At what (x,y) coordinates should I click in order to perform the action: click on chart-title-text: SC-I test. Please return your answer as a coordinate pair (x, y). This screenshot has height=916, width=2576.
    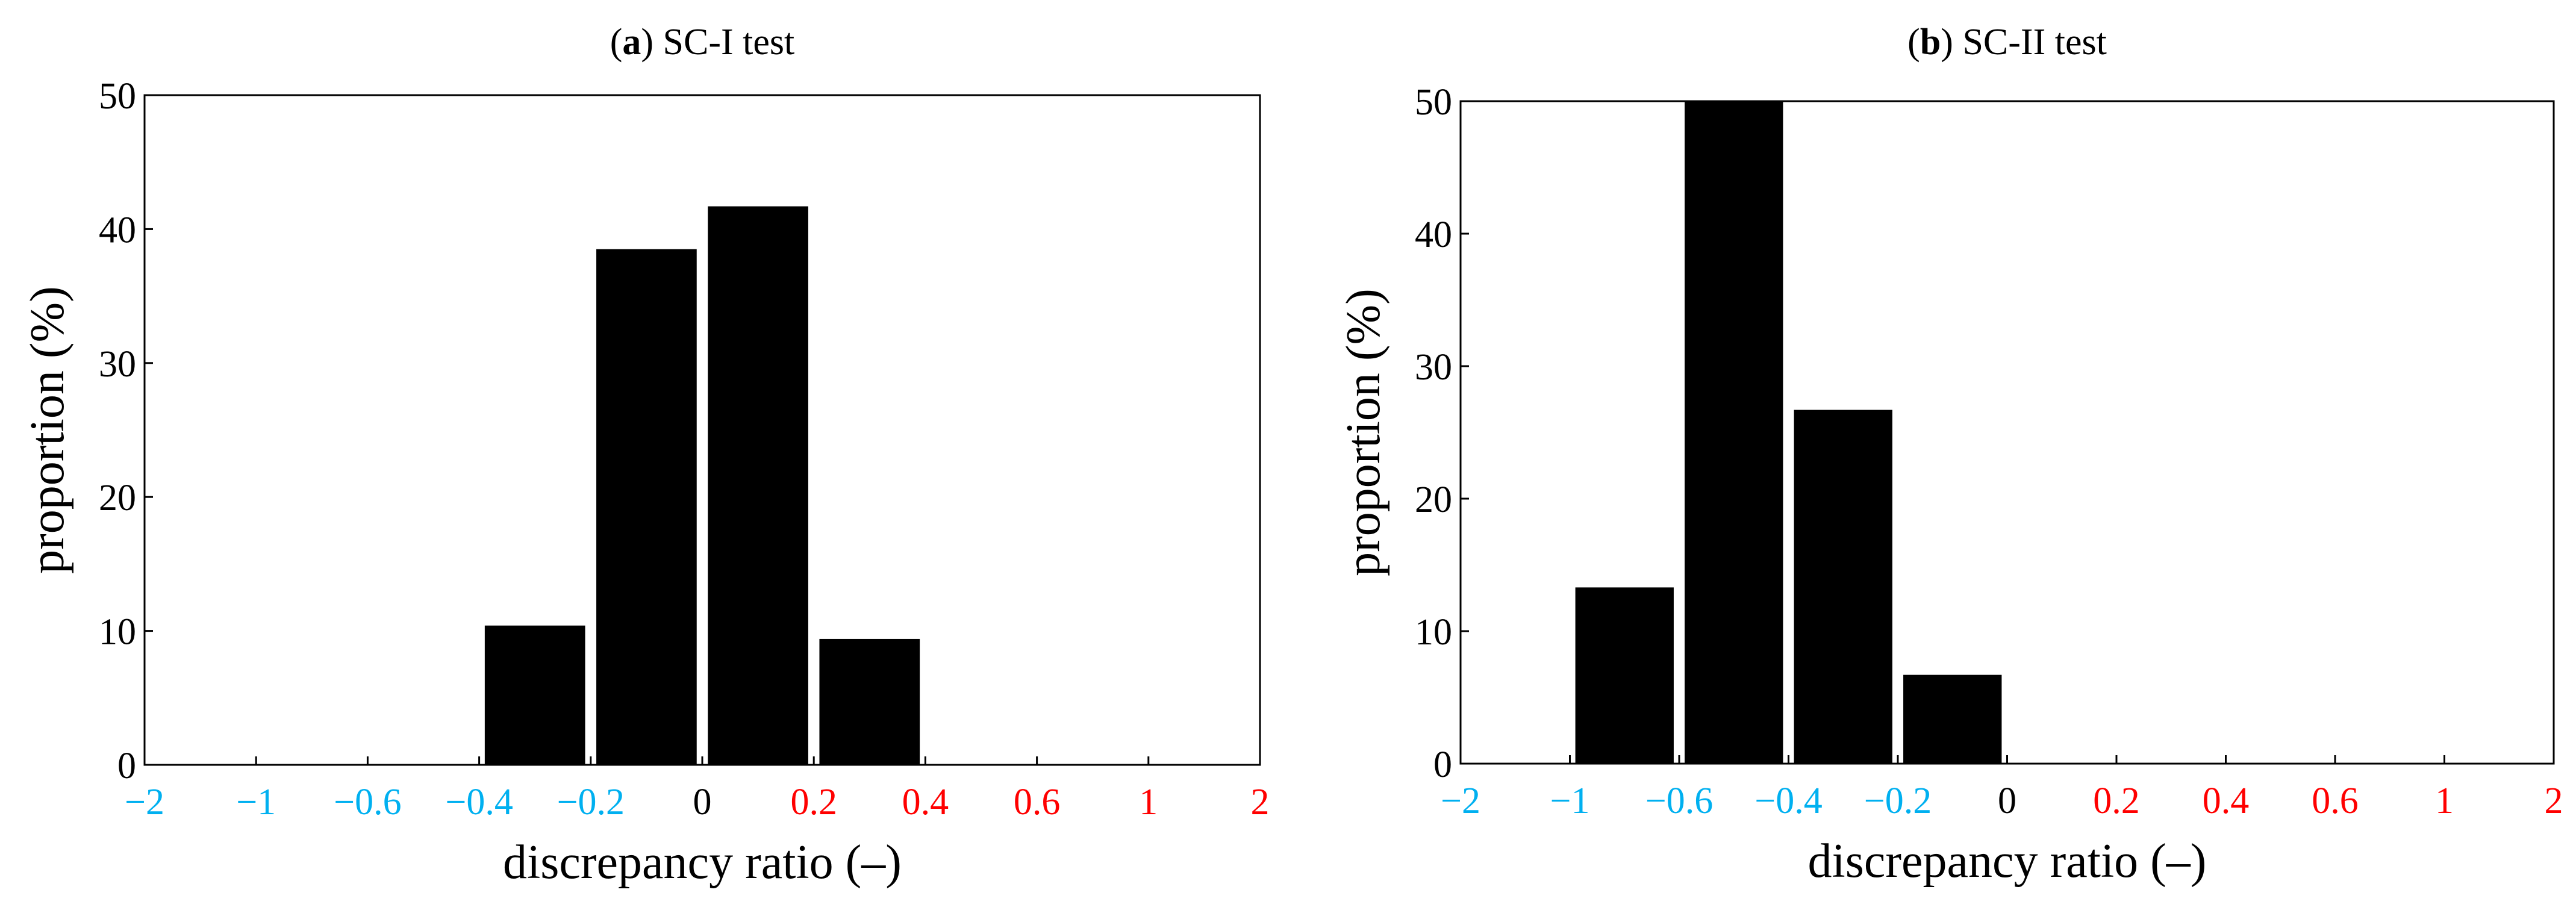
    Looking at the image, I should click on (729, 42).